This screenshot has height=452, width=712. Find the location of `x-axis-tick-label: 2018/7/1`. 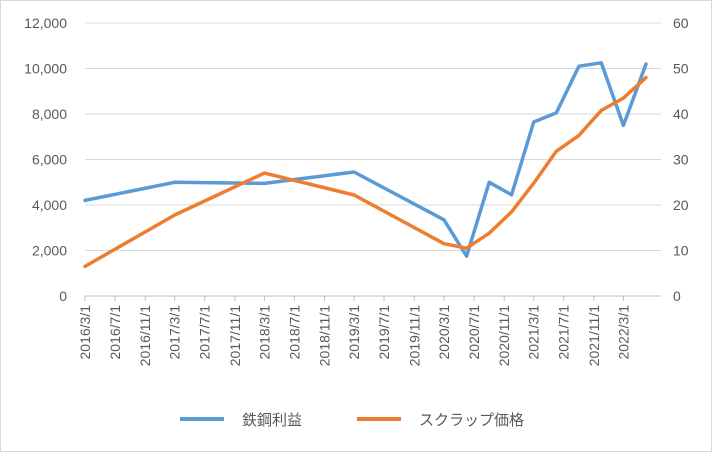

x-axis-tick-label: 2018/7/1 is located at coordinates (294, 332).